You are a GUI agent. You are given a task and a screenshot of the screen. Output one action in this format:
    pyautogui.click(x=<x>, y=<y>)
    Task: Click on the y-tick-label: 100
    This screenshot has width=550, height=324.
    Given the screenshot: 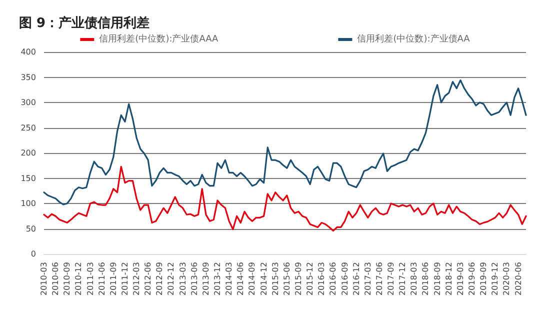 What is the action you would take?
    pyautogui.click(x=28, y=203)
    